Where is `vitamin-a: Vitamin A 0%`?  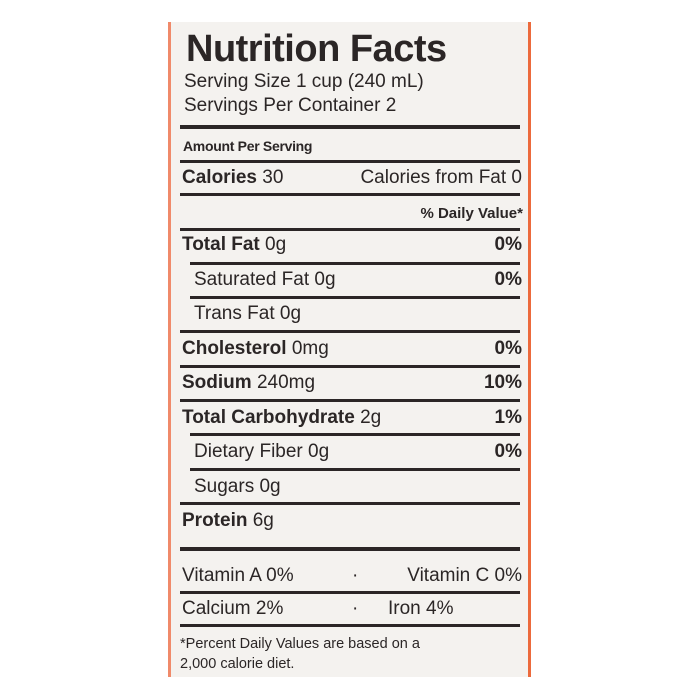 vitamin-a: Vitamin A 0% is located at coordinates (238, 575).